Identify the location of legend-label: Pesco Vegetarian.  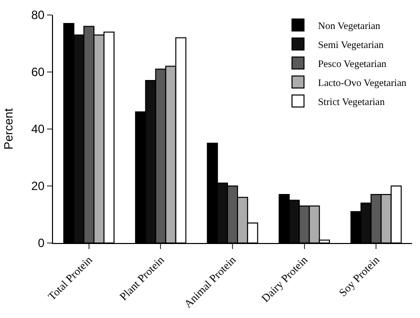
(352, 64).